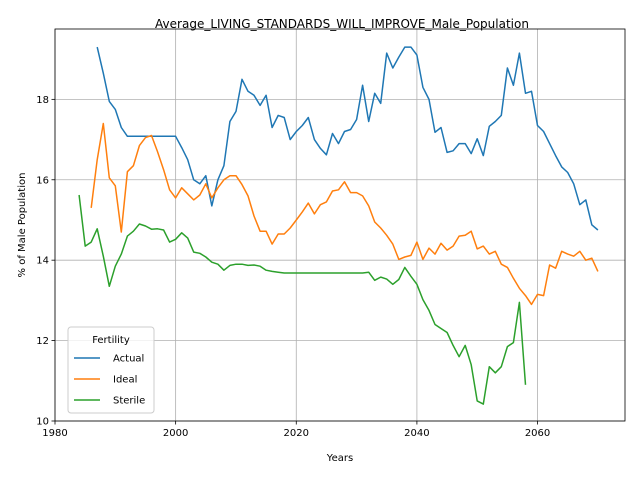  I want to click on y-tick-label: 14, so click(42, 261).